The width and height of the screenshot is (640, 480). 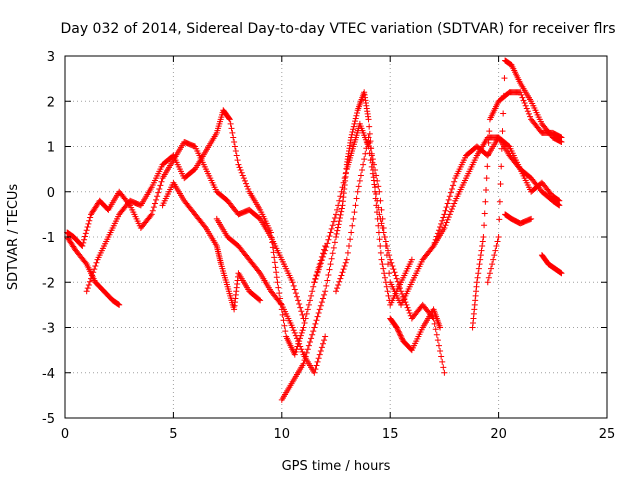 What do you see at coordinates (518, 219) in the screenshot?
I see `series-trace-m` at bounding box center [518, 219].